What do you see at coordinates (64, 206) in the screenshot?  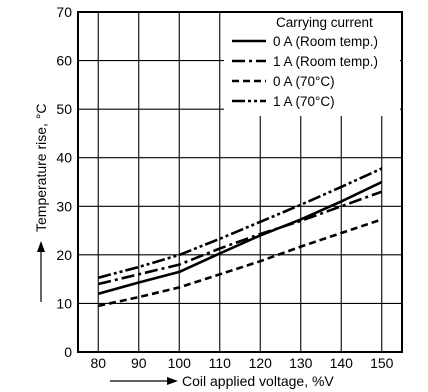 I see `y-tick-label: 30` at bounding box center [64, 206].